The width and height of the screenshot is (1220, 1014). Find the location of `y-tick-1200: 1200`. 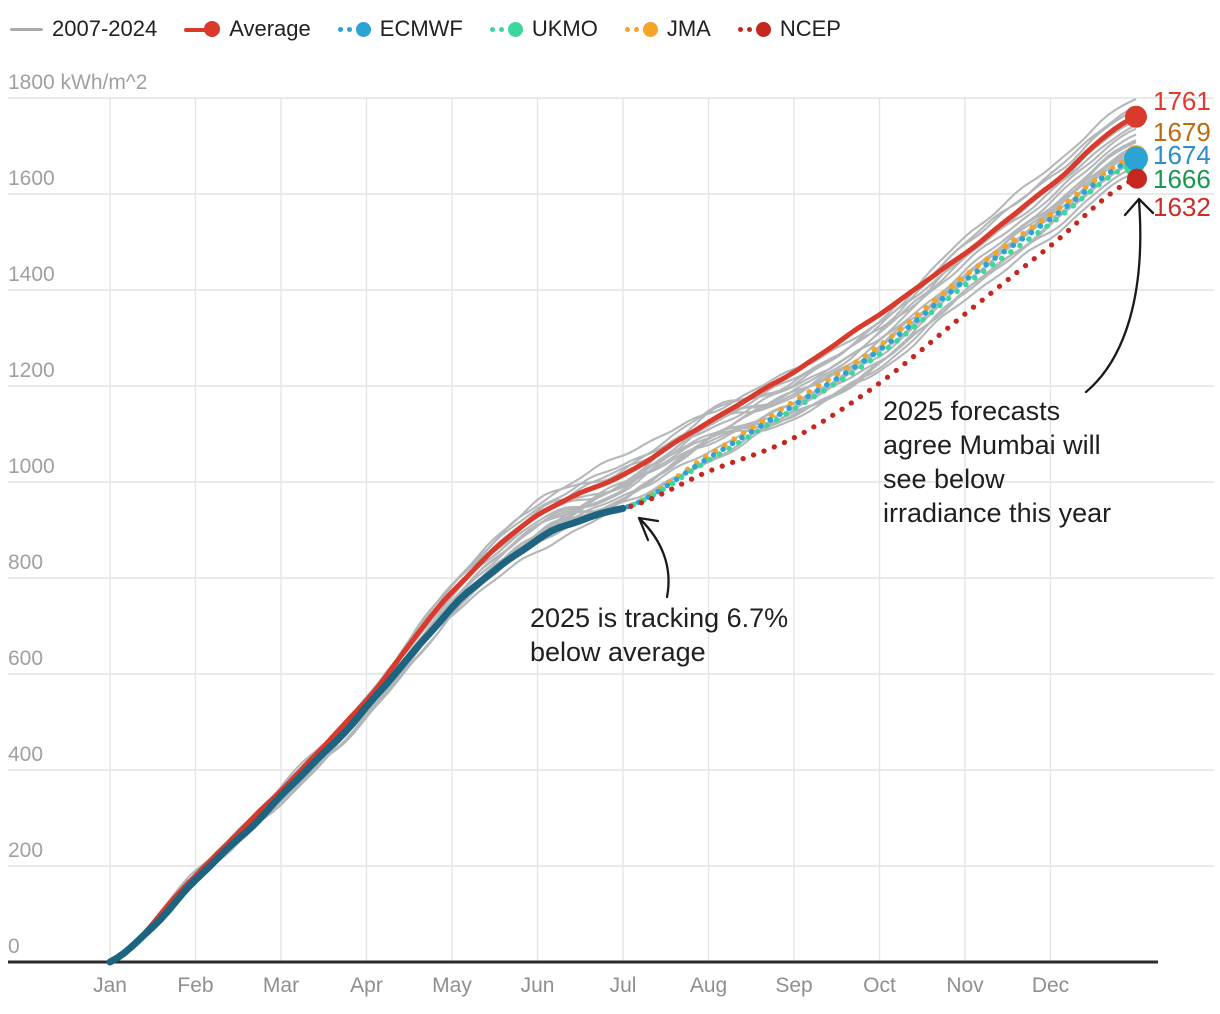

y-tick-1200: 1200 is located at coordinates (31, 370).